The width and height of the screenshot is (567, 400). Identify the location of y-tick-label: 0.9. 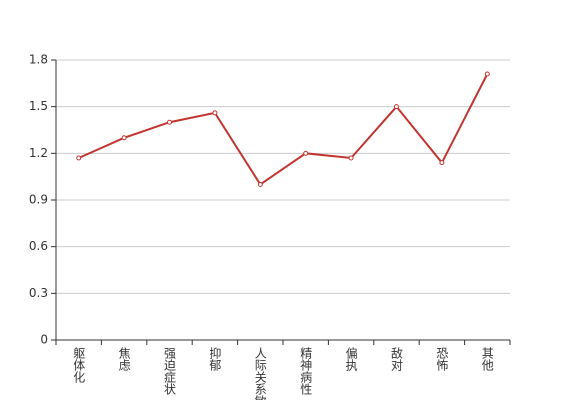
(38, 200).